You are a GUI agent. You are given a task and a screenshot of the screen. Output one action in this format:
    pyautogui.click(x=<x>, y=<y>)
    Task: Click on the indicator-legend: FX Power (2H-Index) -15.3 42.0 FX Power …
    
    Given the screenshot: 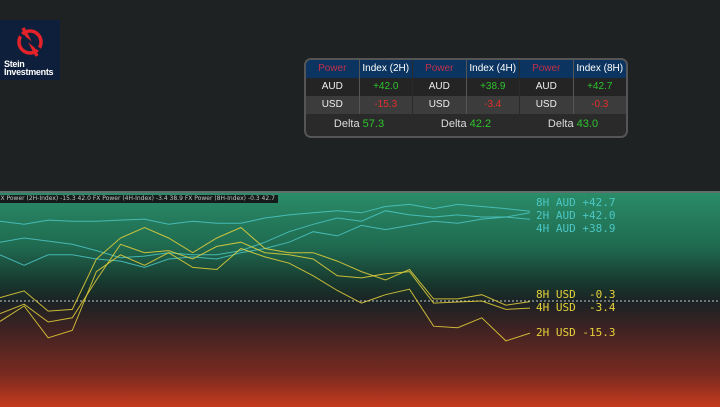 What is the action you would take?
    pyautogui.click(x=139, y=199)
    